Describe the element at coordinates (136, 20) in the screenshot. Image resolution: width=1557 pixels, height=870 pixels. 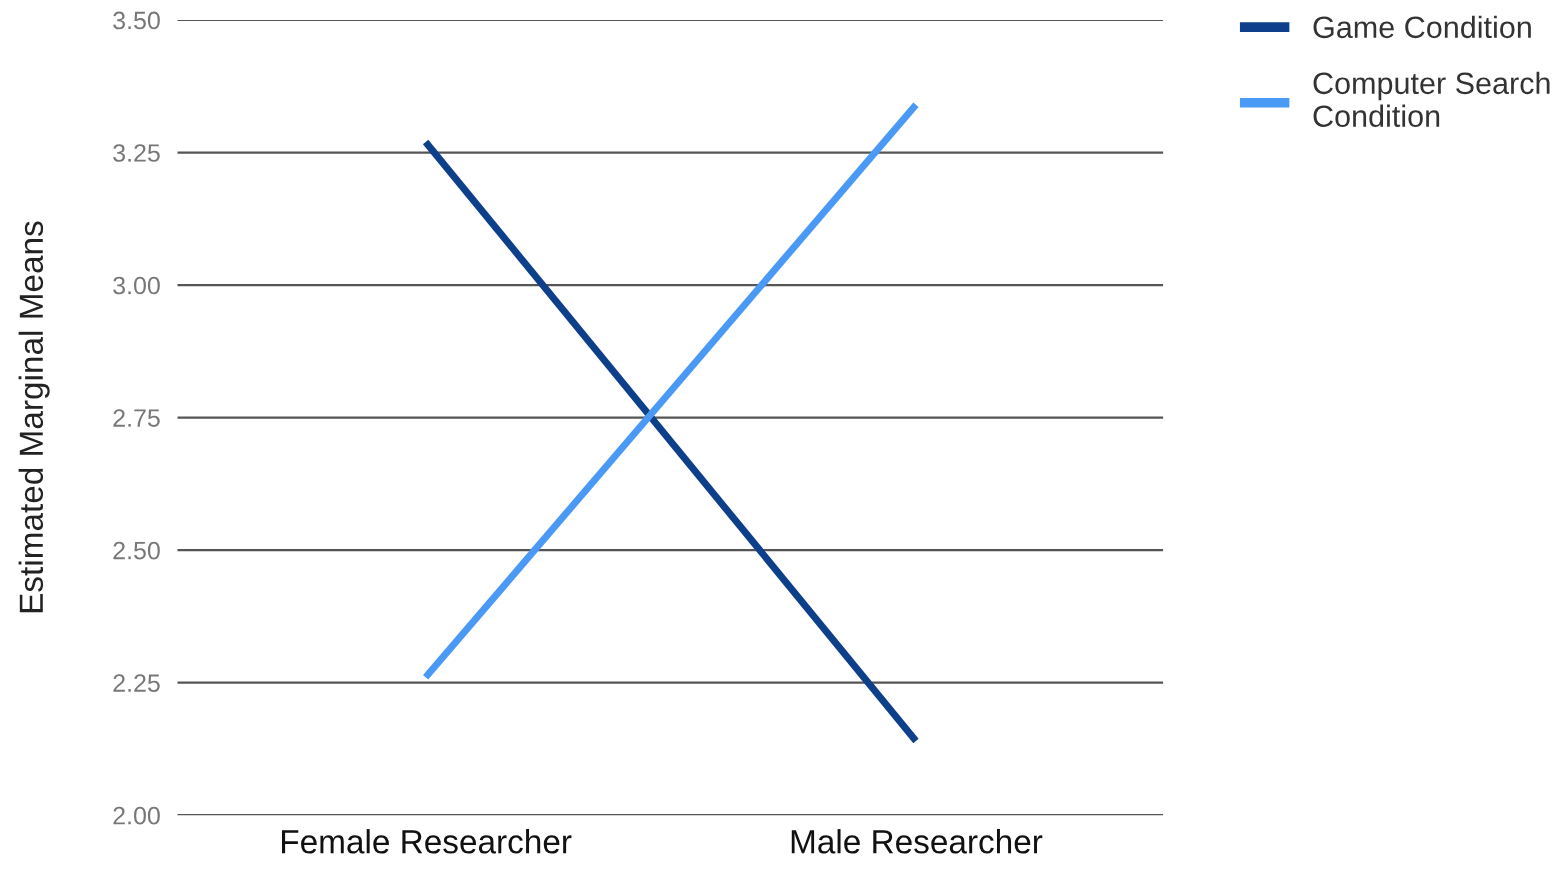
I see `y-tick-label: 3.50` at that location.